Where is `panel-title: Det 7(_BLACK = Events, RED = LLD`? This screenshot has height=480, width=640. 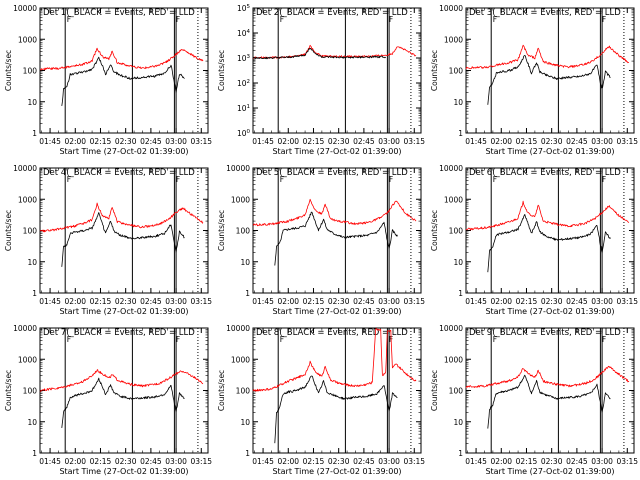
panel-title: Det 7(_BLACK = Events, RED = LLD is located at coordinates (119, 333).